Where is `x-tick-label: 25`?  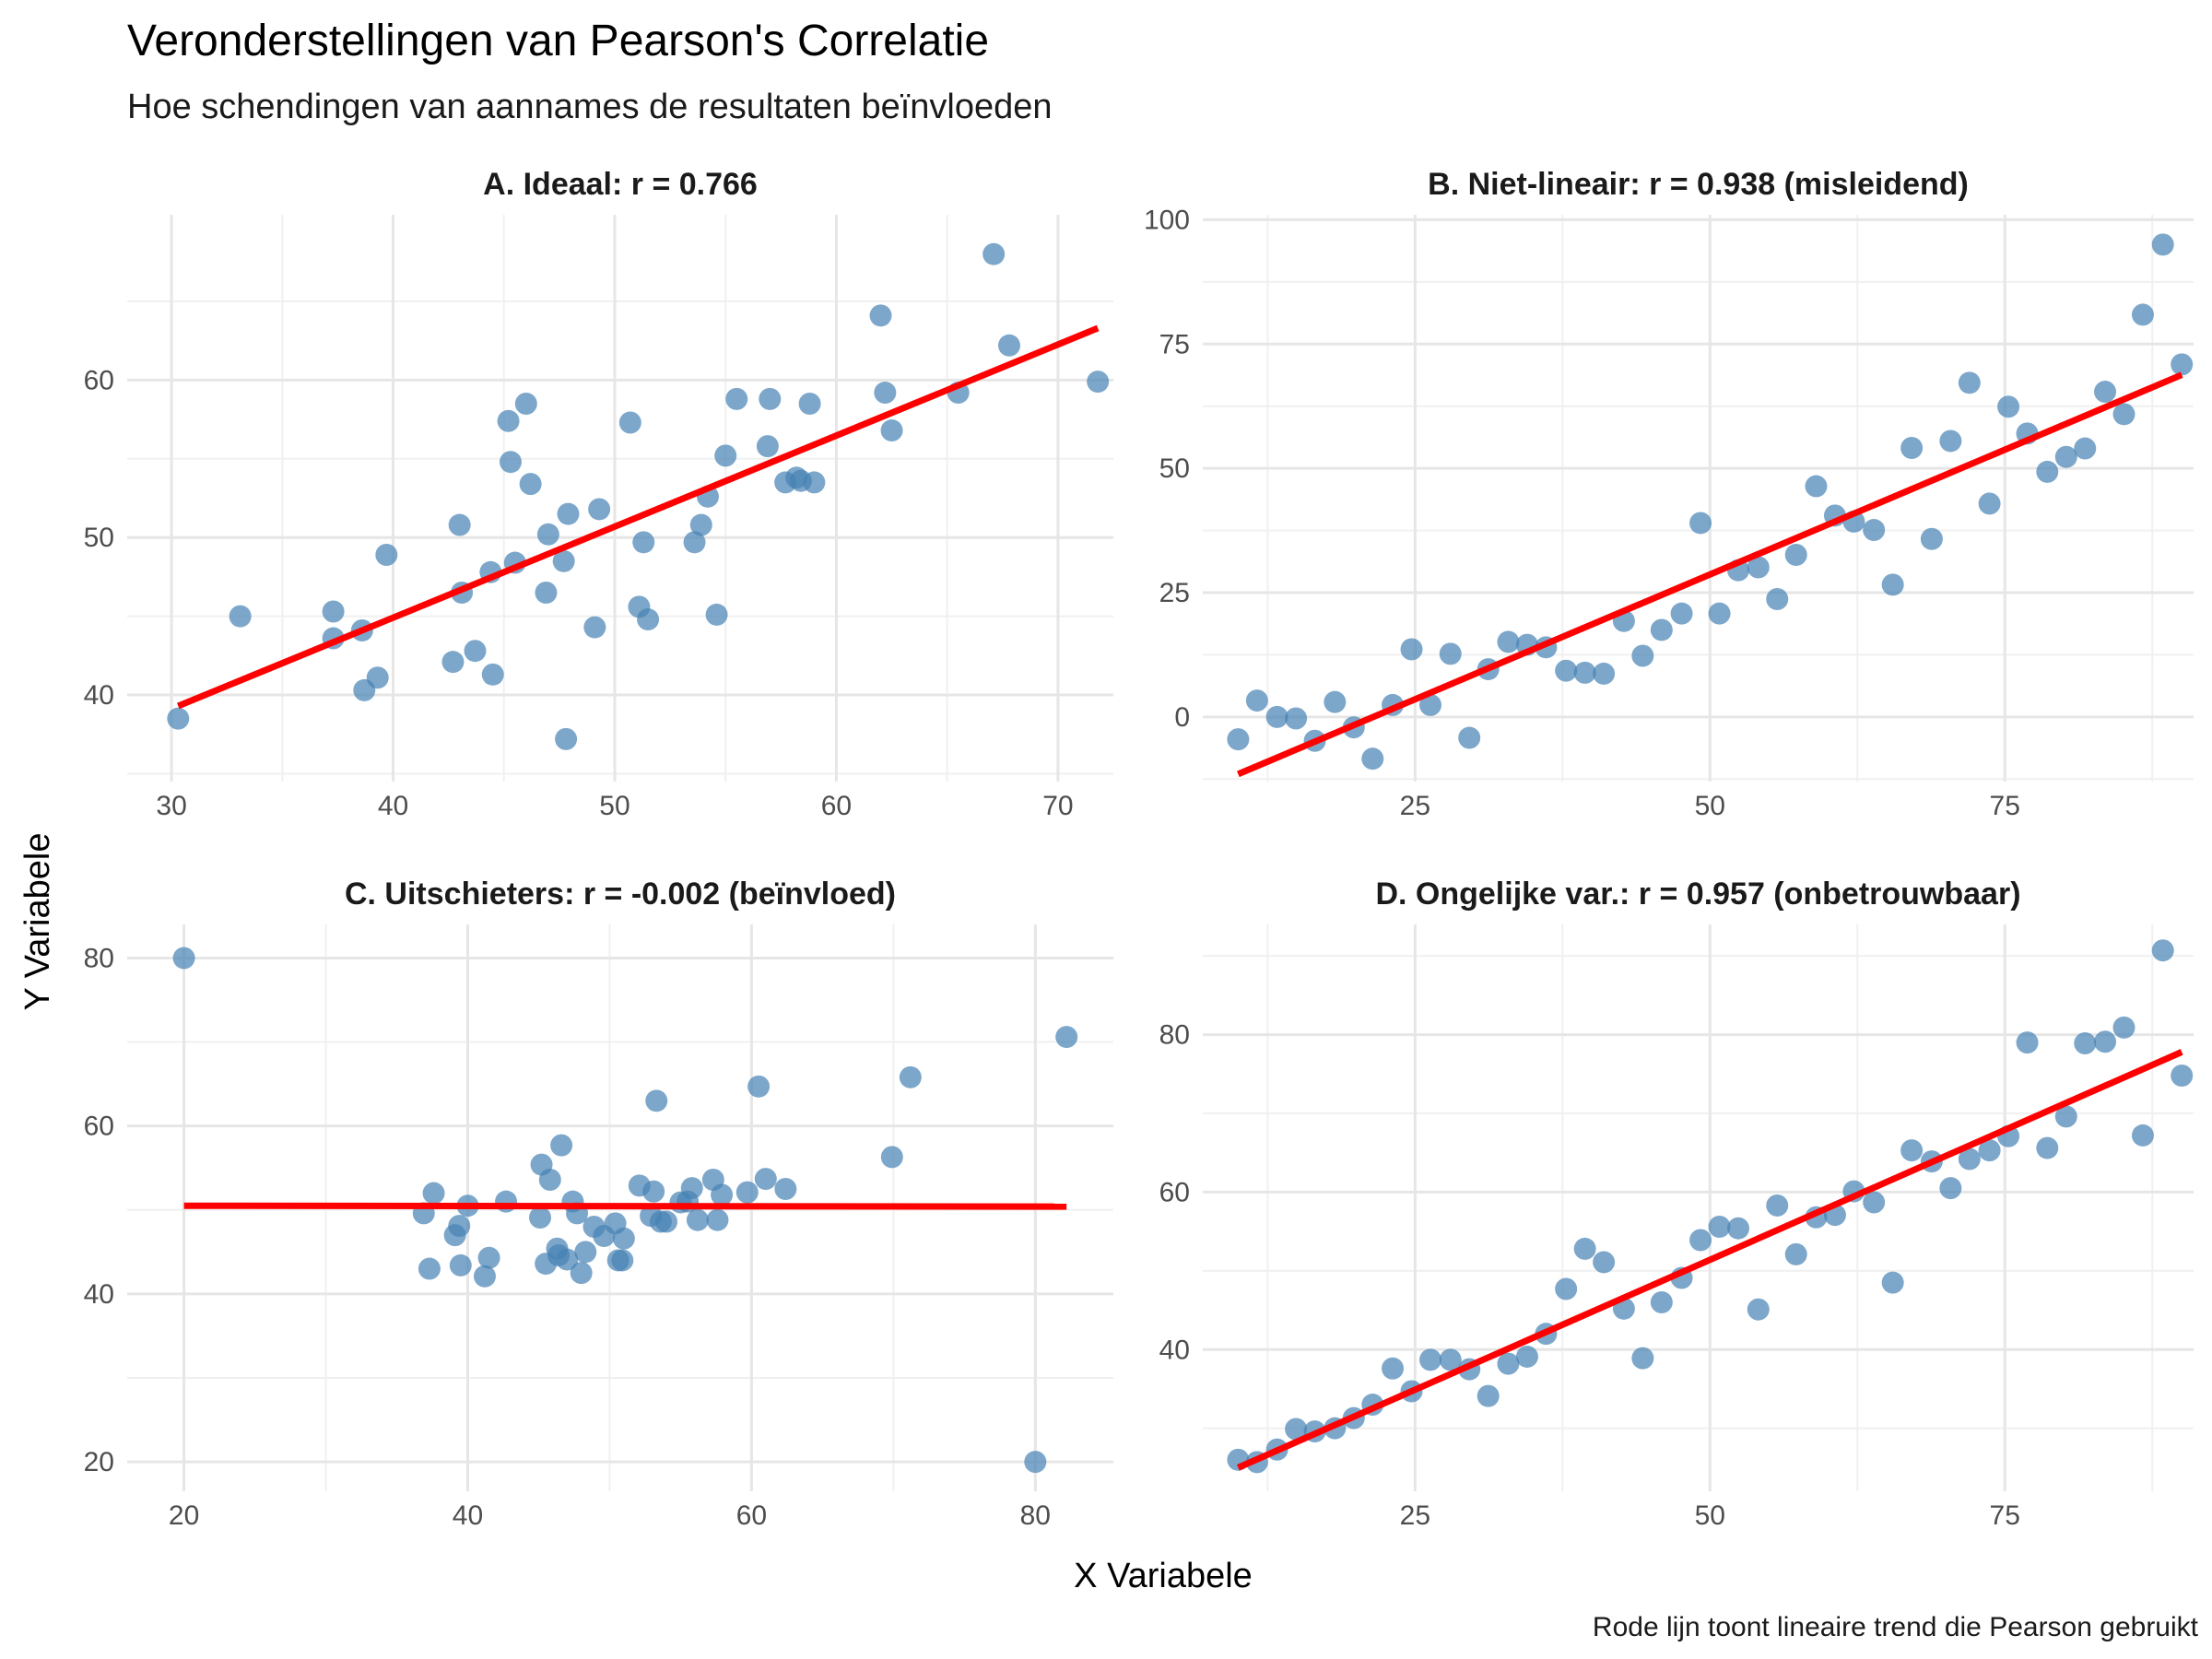
x-tick-label: 25 is located at coordinates (1415, 806).